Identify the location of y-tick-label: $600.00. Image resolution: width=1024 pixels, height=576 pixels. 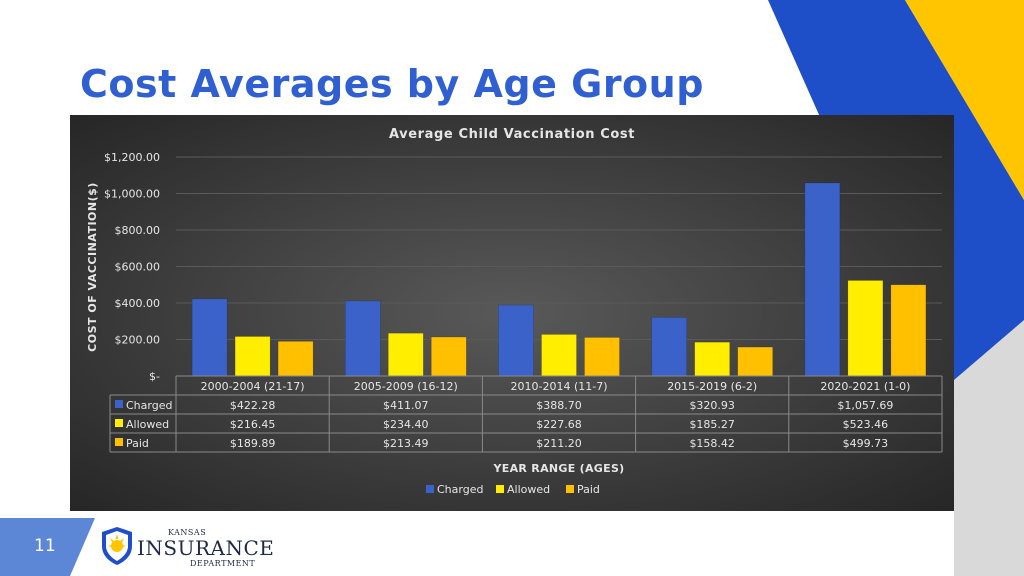
(138, 267).